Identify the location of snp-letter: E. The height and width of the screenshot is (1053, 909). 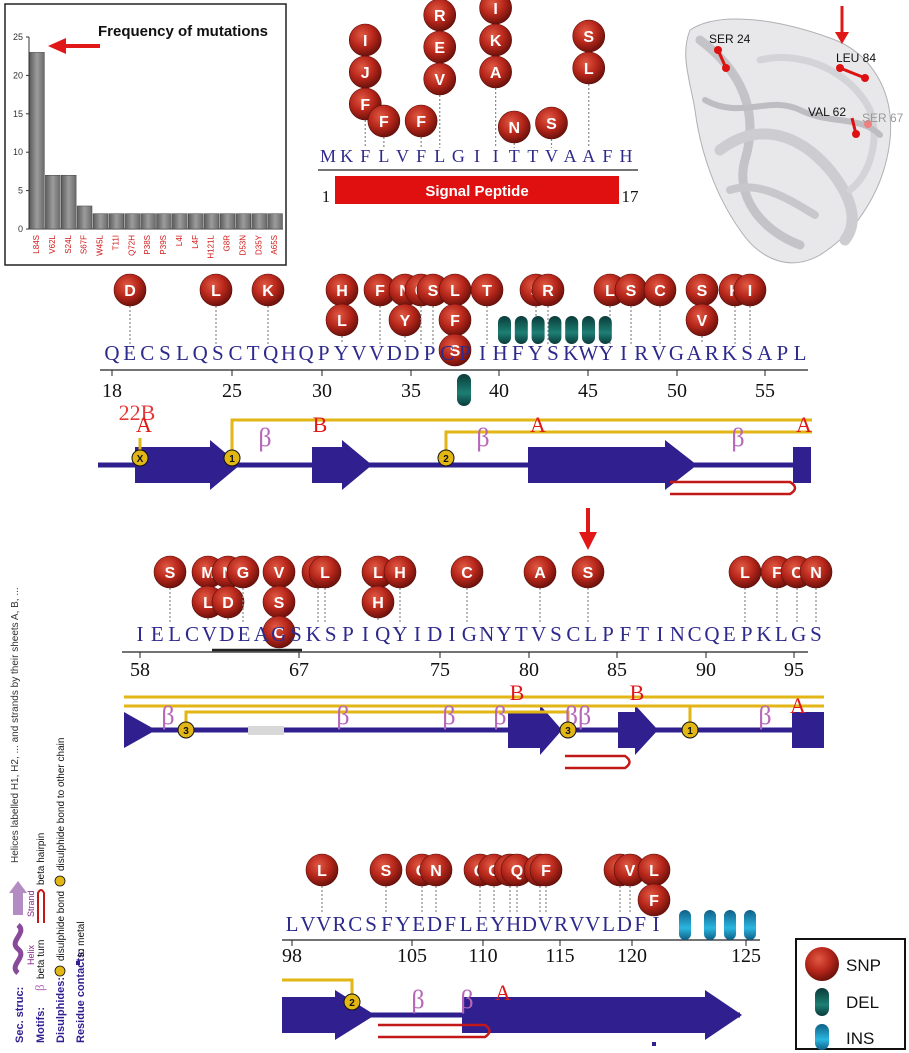
(439, 48).